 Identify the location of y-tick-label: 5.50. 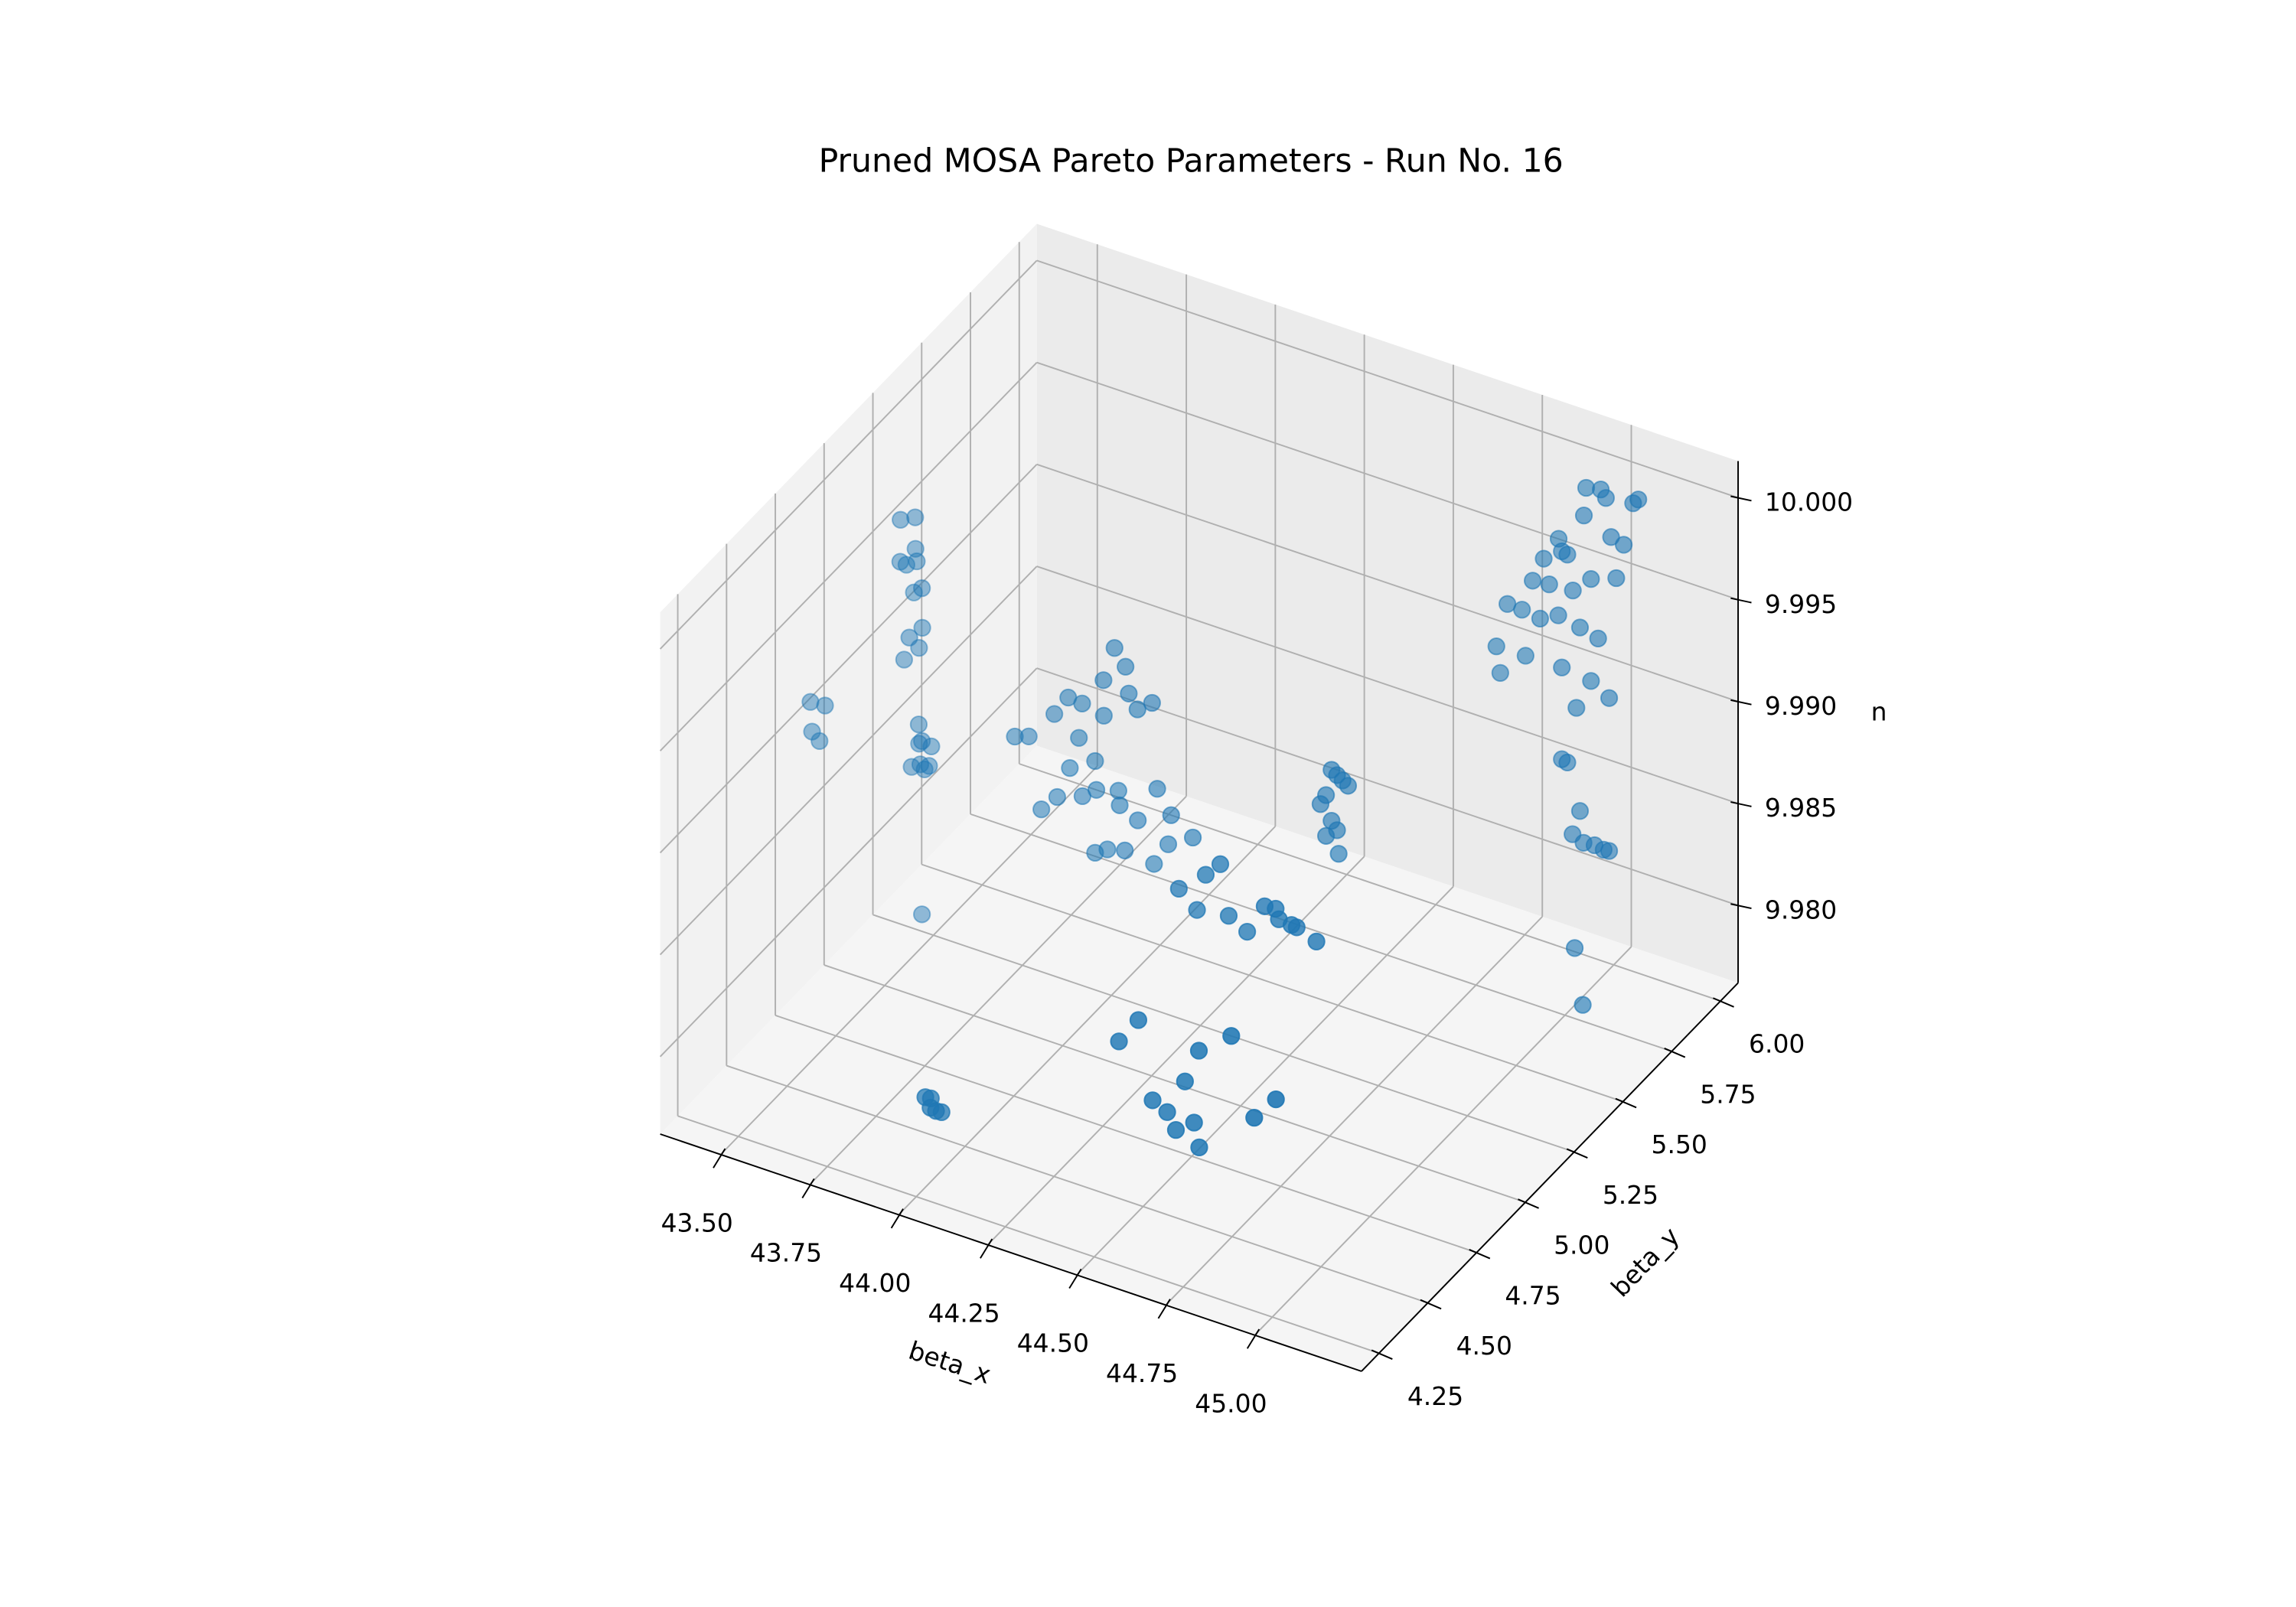
(1679, 1144).